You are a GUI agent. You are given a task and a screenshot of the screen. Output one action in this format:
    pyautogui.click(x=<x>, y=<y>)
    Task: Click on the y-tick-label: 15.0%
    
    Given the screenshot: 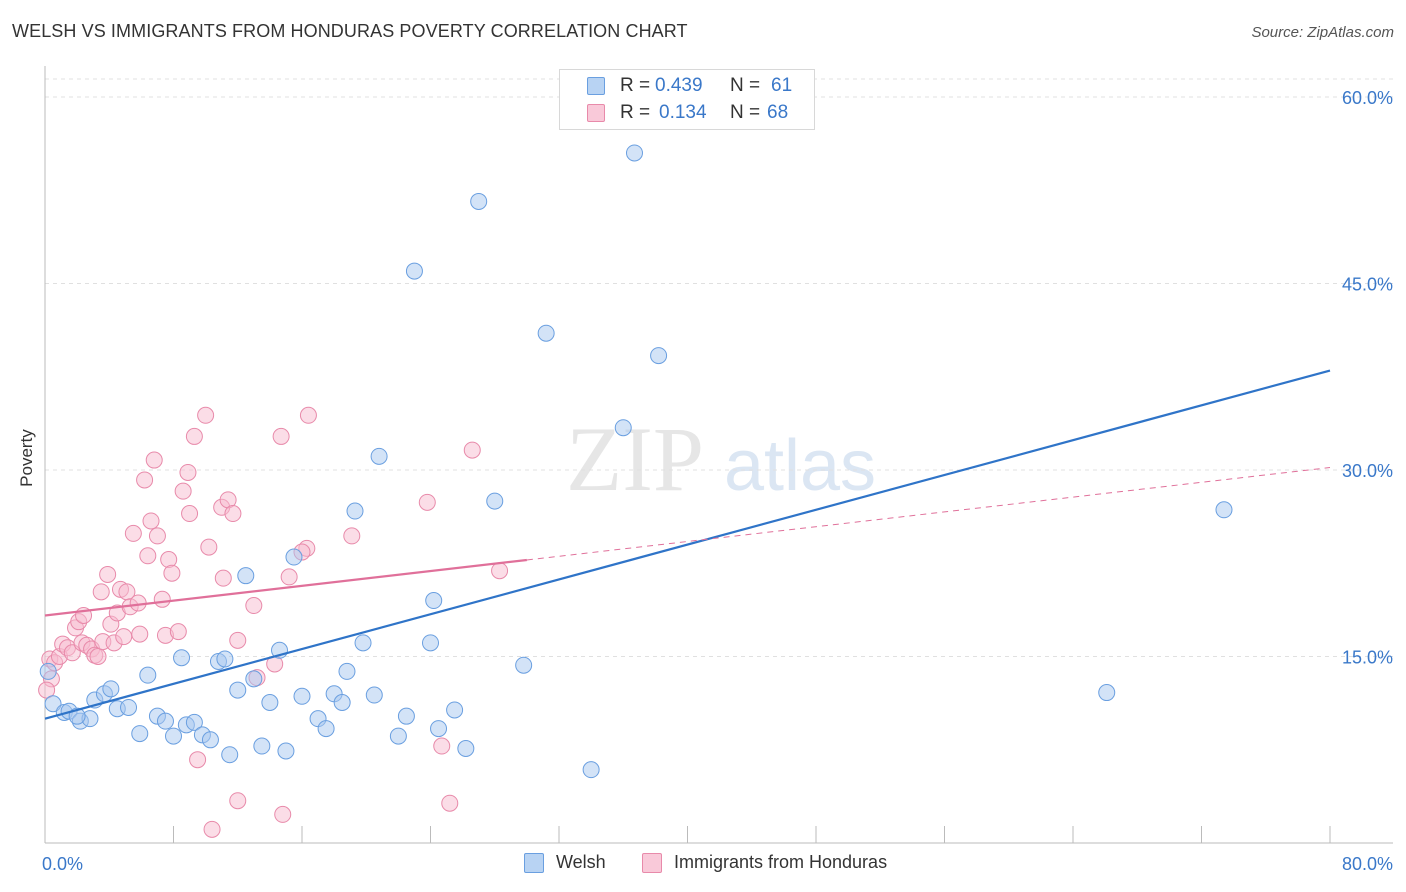 What is the action you would take?
    pyautogui.click(x=1367, y=658)
    